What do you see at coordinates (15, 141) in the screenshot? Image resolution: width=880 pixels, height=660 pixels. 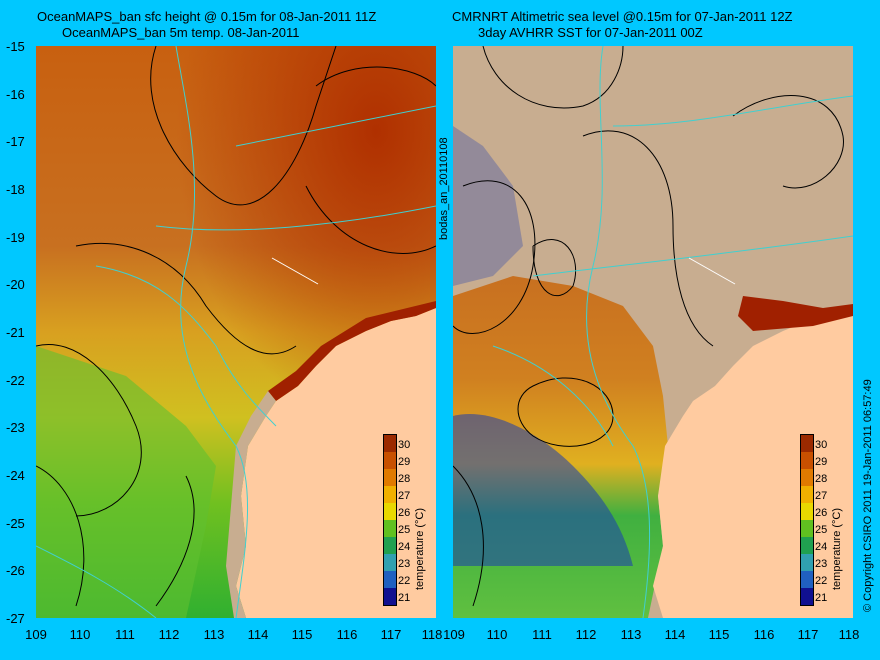 I see `lat-tick: -17` at bounding box center [15, 141].